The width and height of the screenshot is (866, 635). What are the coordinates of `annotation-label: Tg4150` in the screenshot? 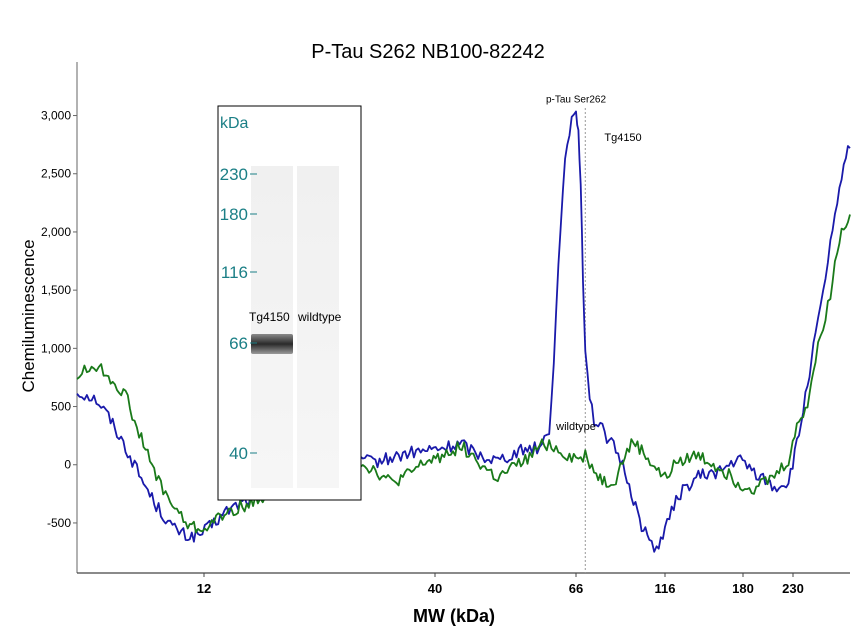 It's located at (622, 138).